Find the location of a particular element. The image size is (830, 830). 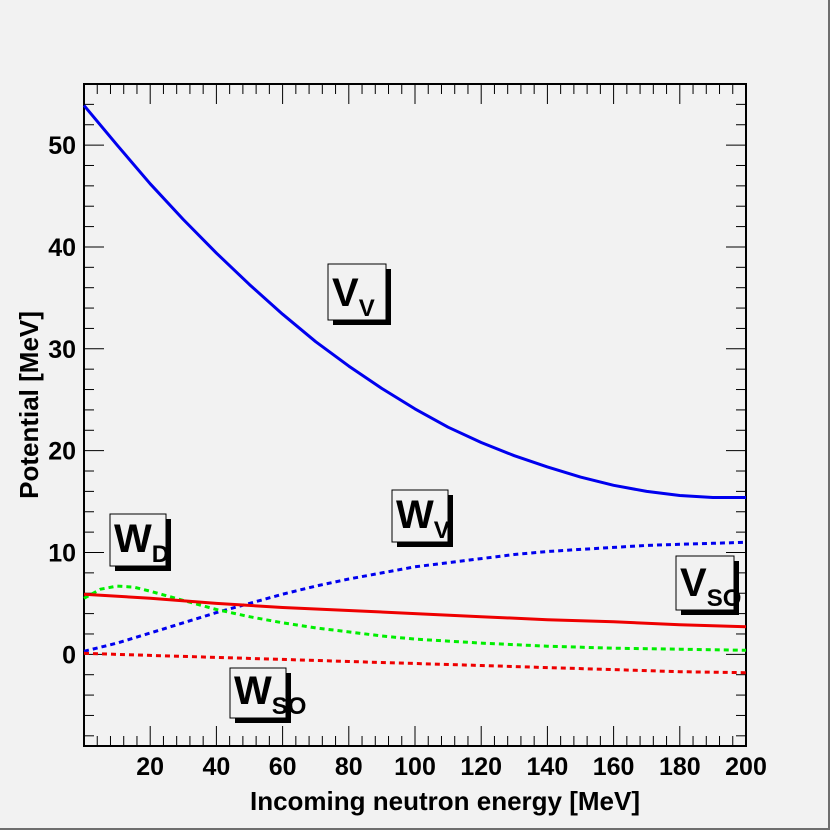

x-tick-label: 80 is located at coordinates (349, 767).